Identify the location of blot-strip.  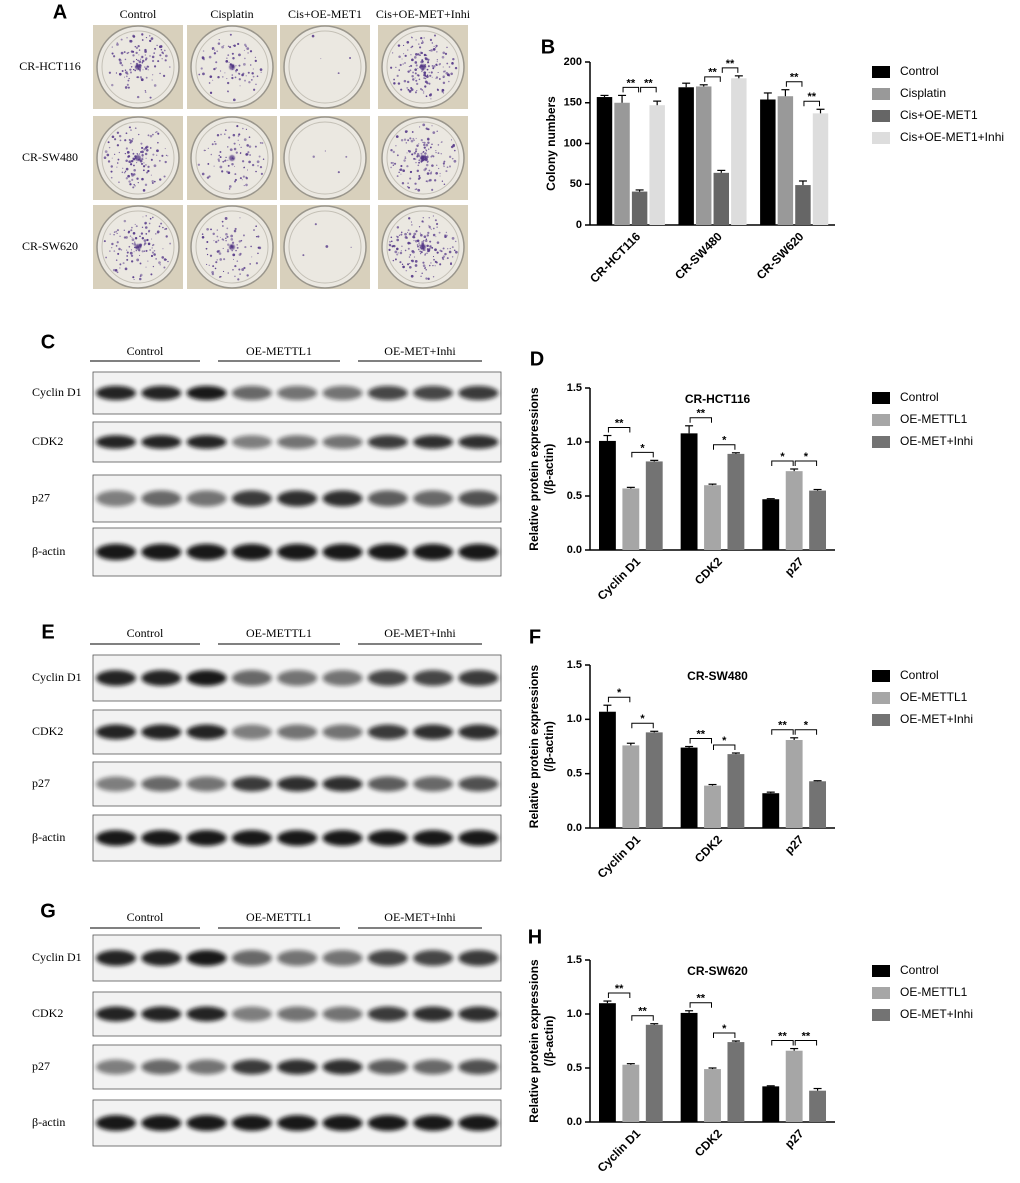
(297, 732).